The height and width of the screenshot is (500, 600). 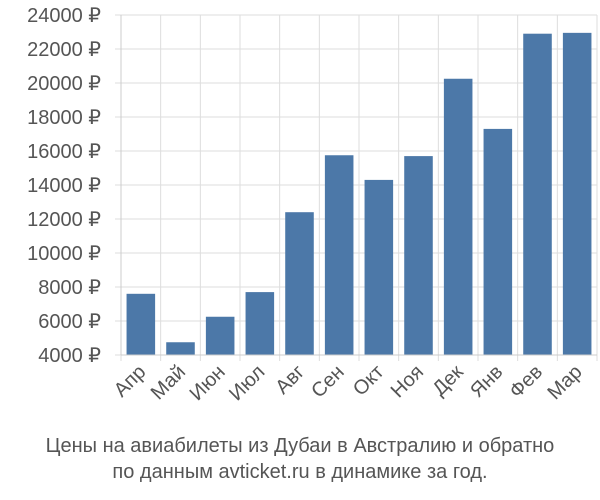 I want to click on x-tick-label: Авг, so click(x=290, y=380).